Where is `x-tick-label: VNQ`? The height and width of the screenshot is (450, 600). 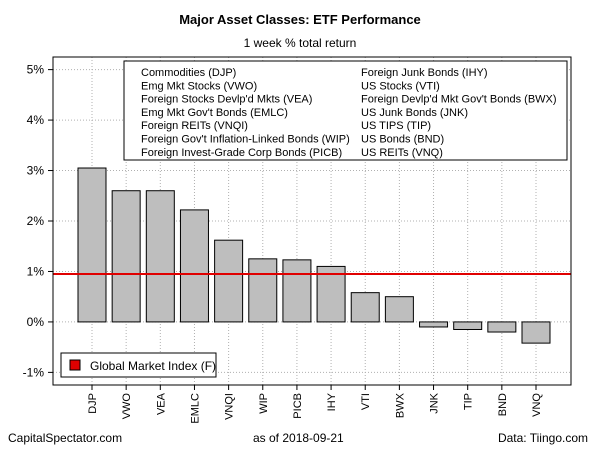
x-tick-label: VNQ is located at coordinates (537, 405).